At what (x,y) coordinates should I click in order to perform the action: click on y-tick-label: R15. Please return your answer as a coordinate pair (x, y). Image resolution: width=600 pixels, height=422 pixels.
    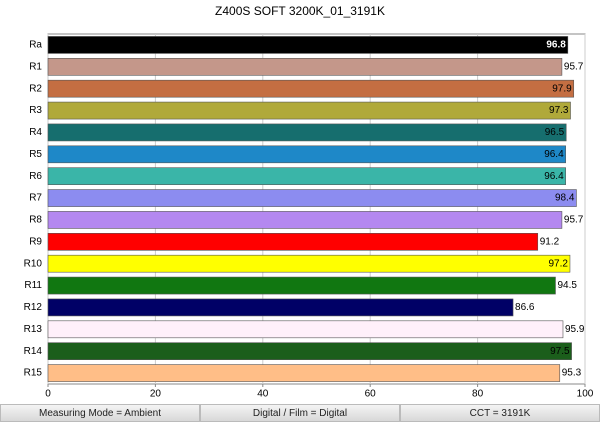
    Looking at the image, I should click on (33, 373).